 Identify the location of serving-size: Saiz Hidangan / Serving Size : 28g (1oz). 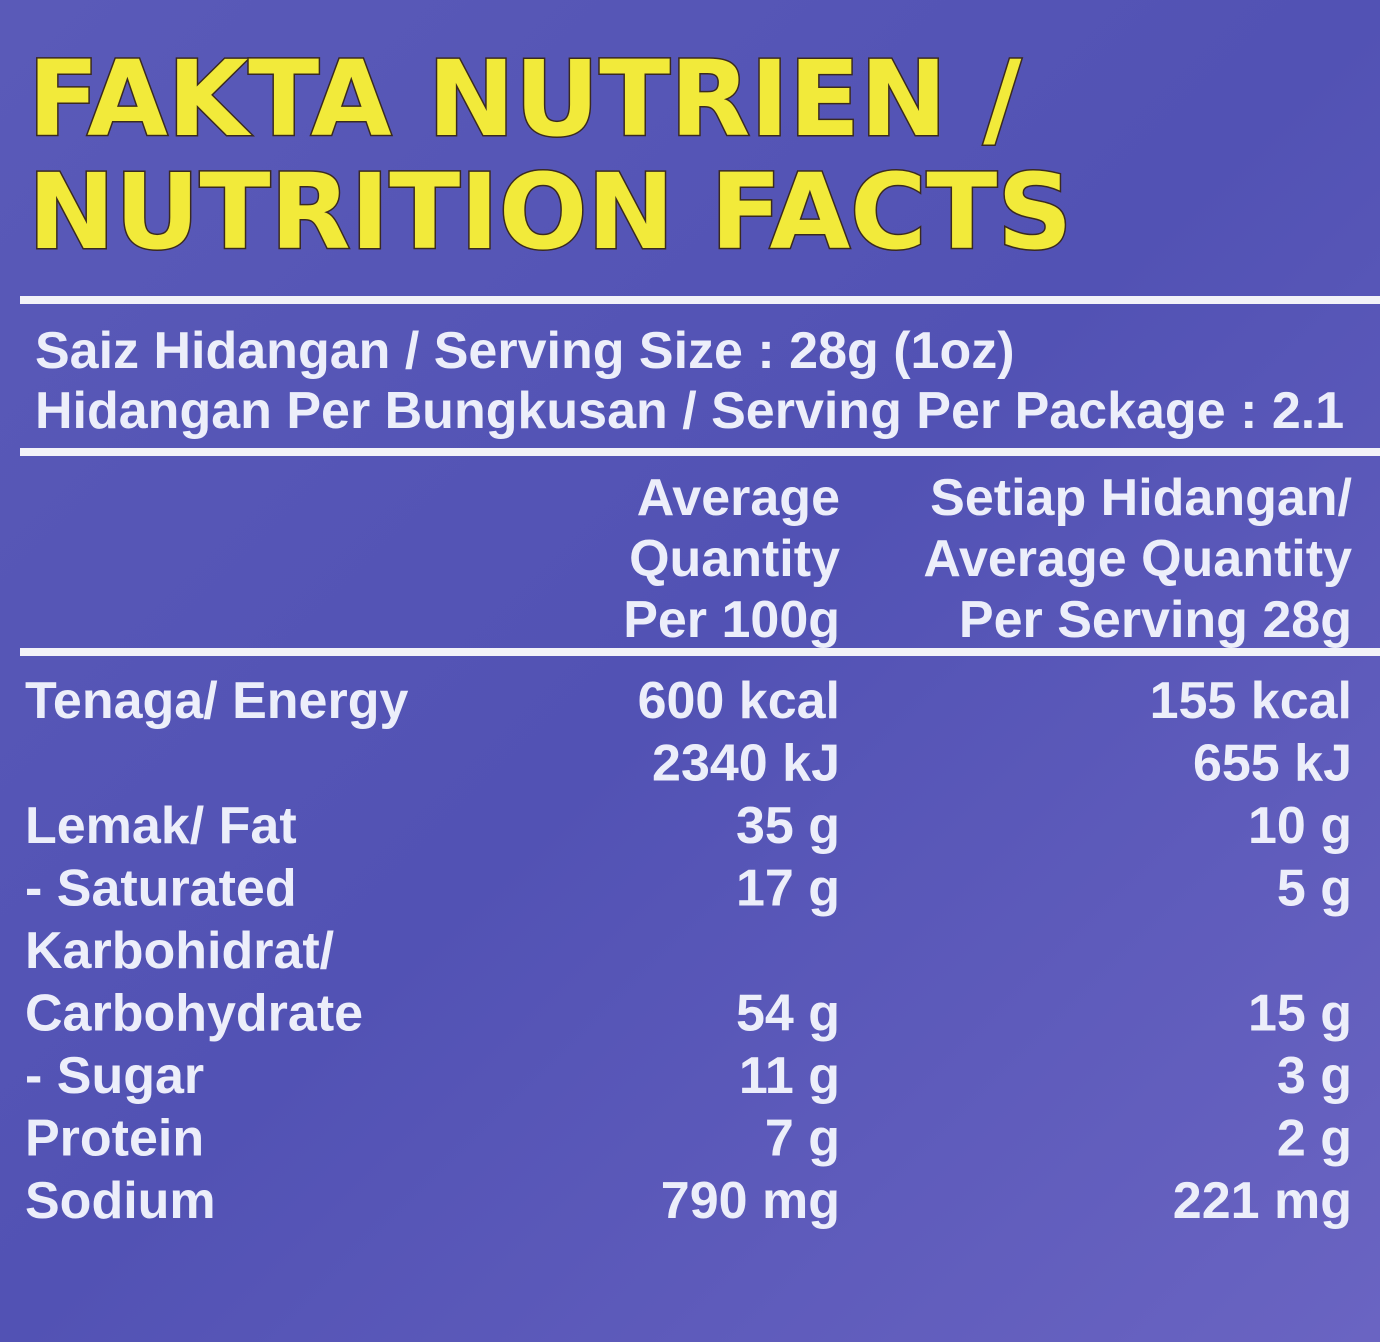
(525, 351).